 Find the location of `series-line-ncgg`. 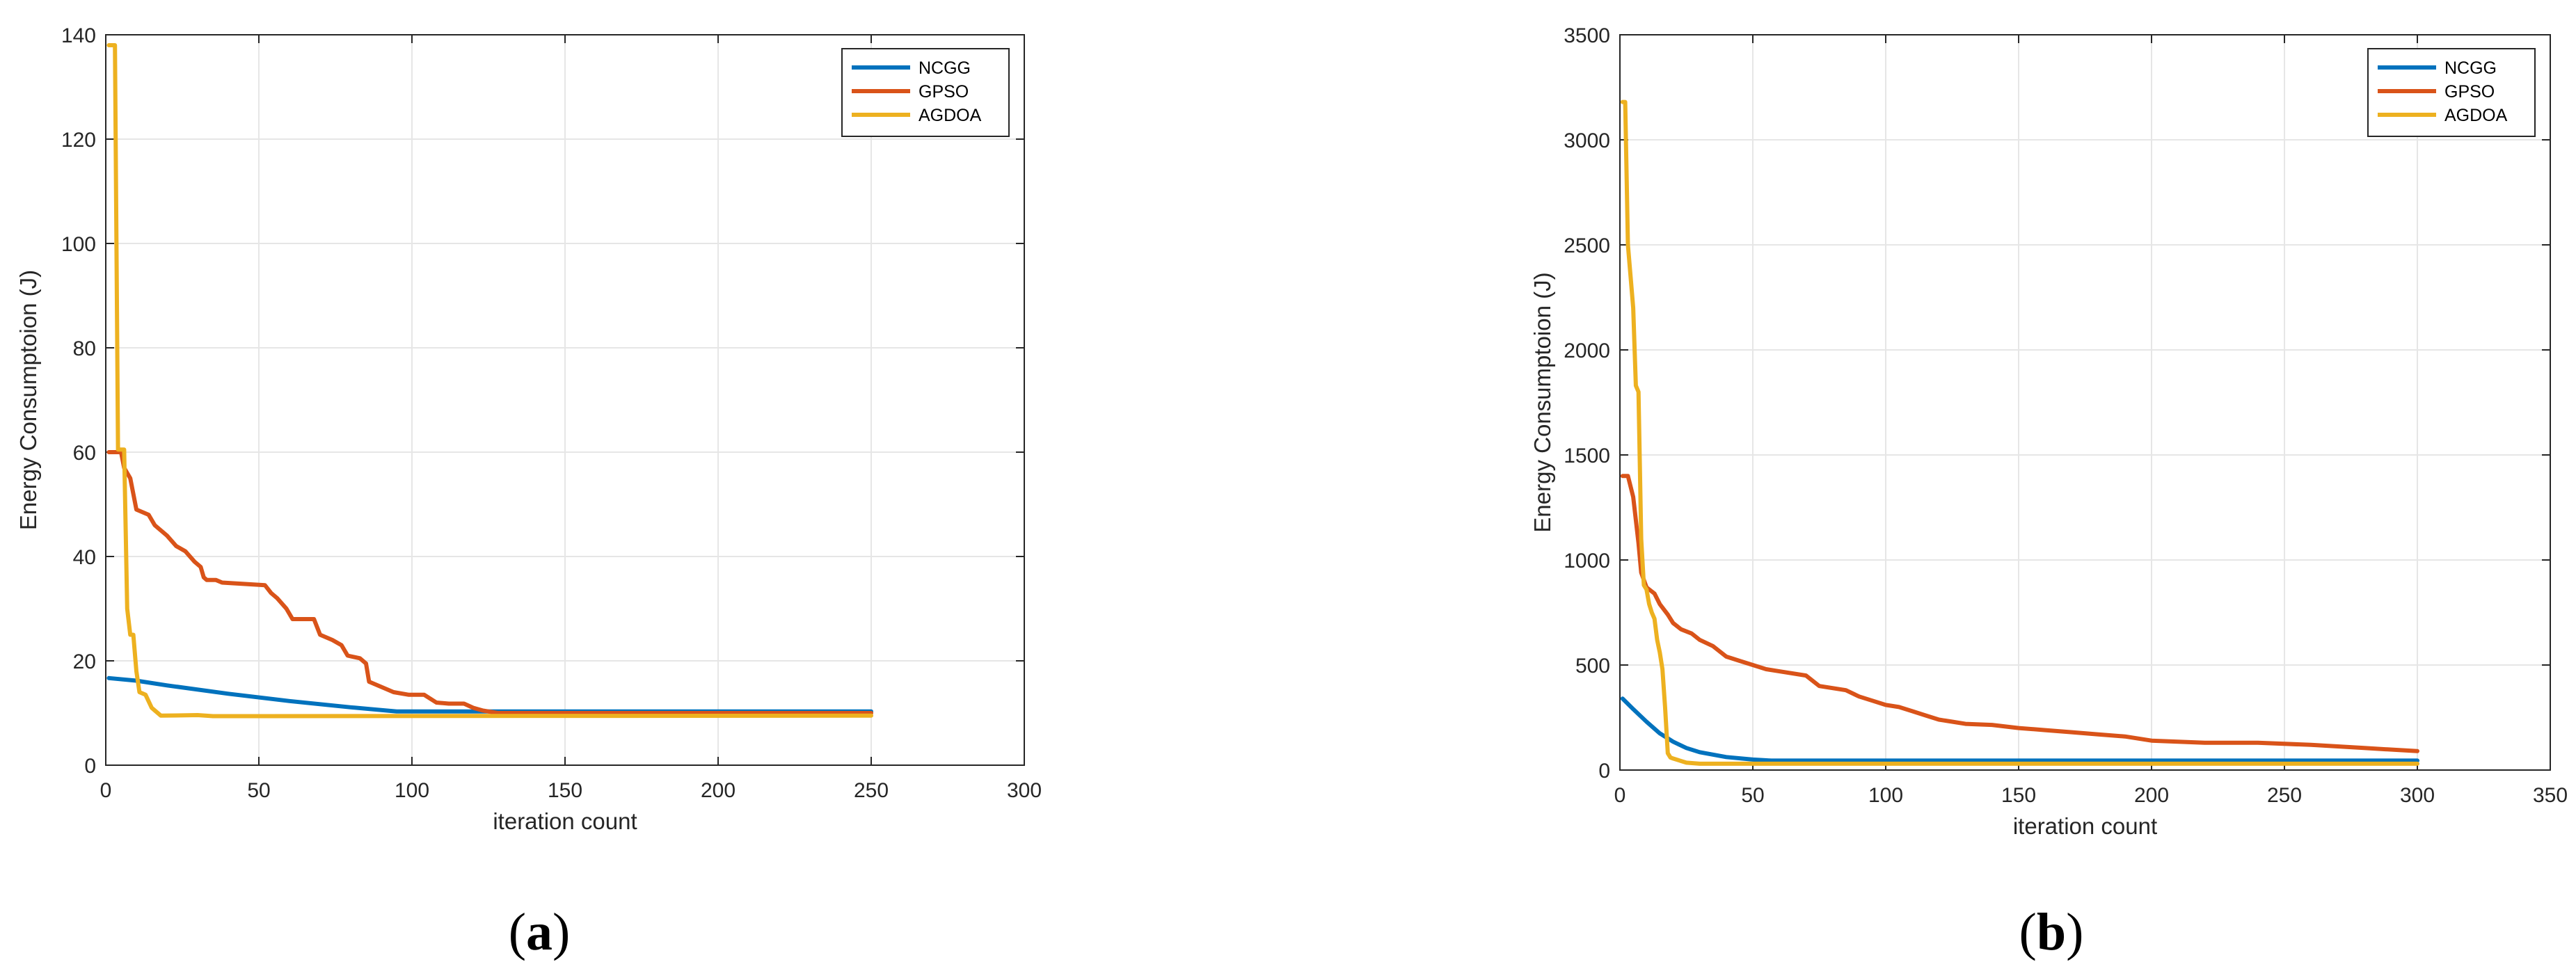

series-line-ncgg is located at coordinates (2019, 729).